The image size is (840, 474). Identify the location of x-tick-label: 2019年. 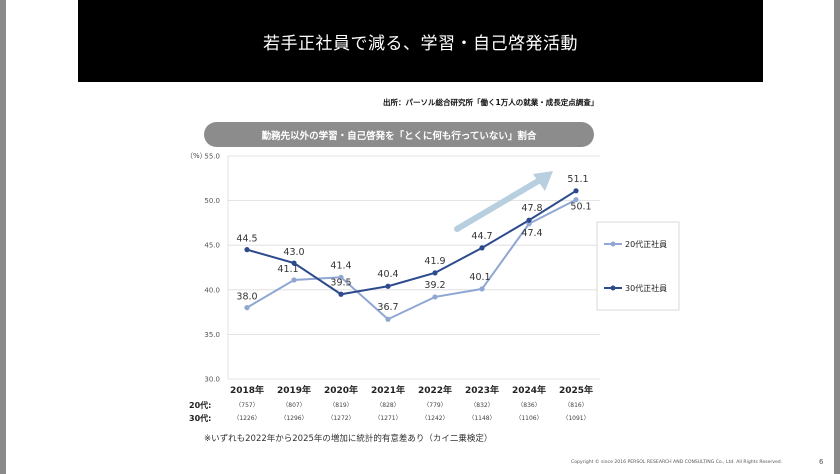
(294, 390).